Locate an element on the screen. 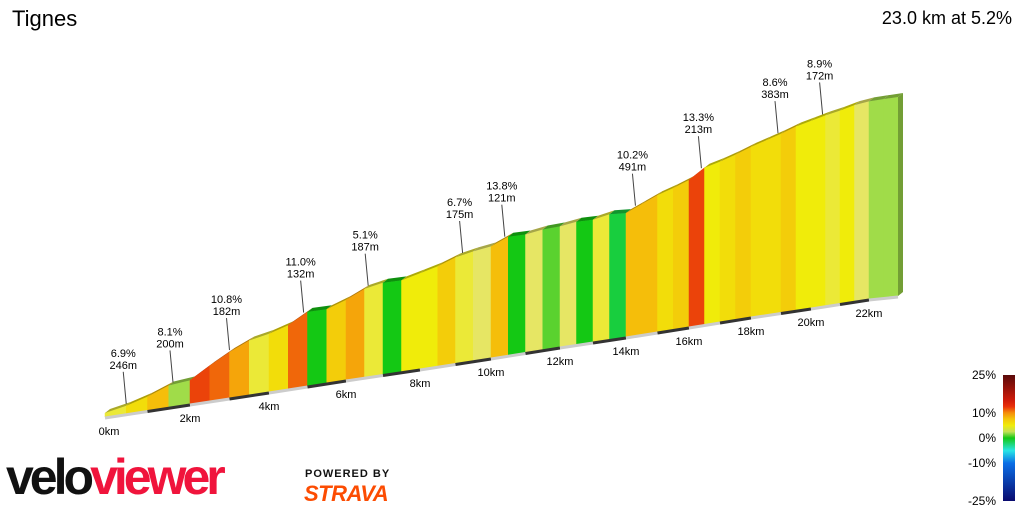 This screenshot has height=512, width=1024. climb-length: 200m is located at coordinates (170, 344).